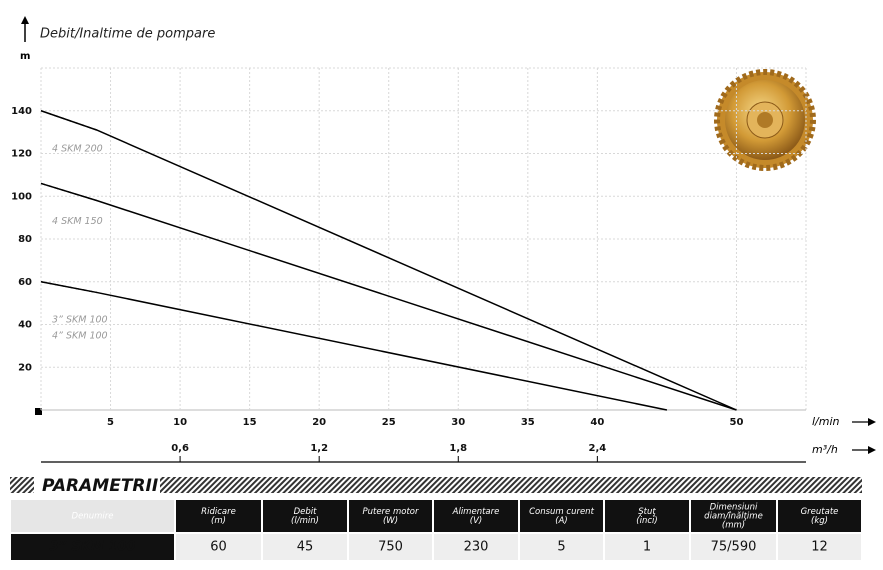 The image size is (883, 570). Describe the element at coordinates (597, 422) in the screenshot. I see `x-tick-label: 40` at that location.